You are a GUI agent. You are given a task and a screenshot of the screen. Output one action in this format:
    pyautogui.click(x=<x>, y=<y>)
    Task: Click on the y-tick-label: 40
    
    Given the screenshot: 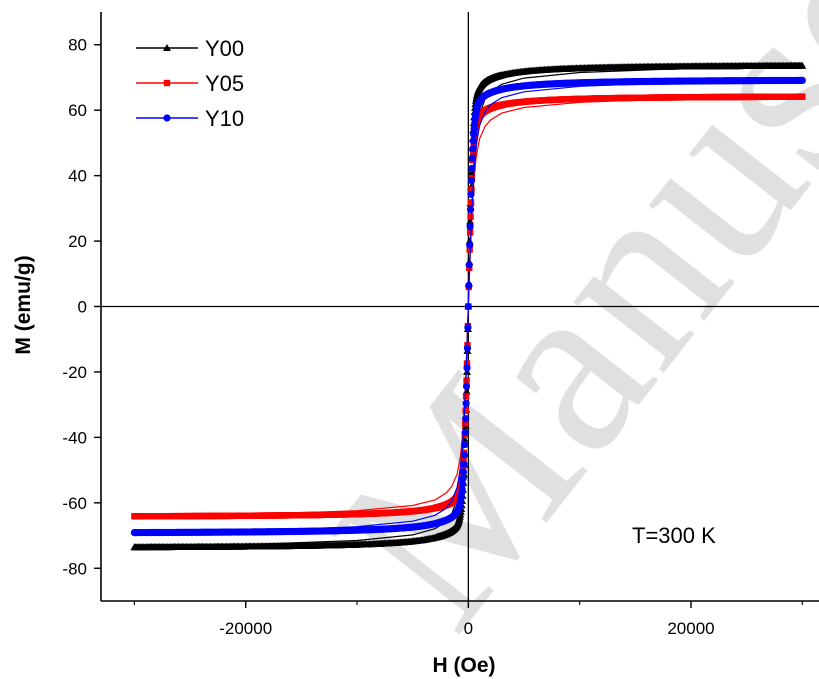 What is the action you would take?
    pyautogui.click(x=77, y=176)
    